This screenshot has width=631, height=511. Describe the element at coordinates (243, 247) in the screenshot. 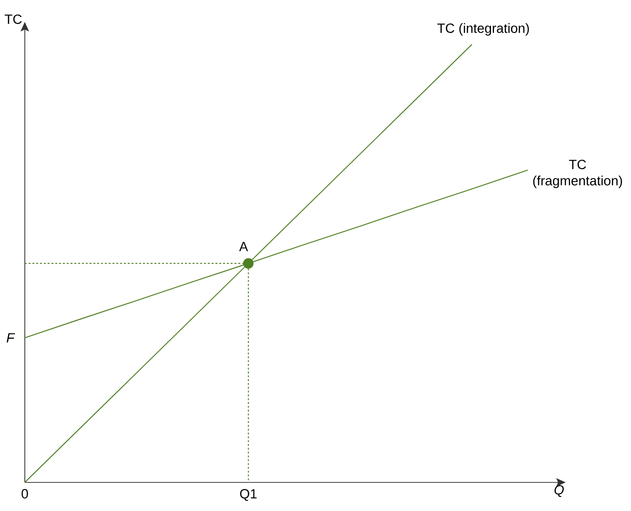

I see `annotation: A` at that location.